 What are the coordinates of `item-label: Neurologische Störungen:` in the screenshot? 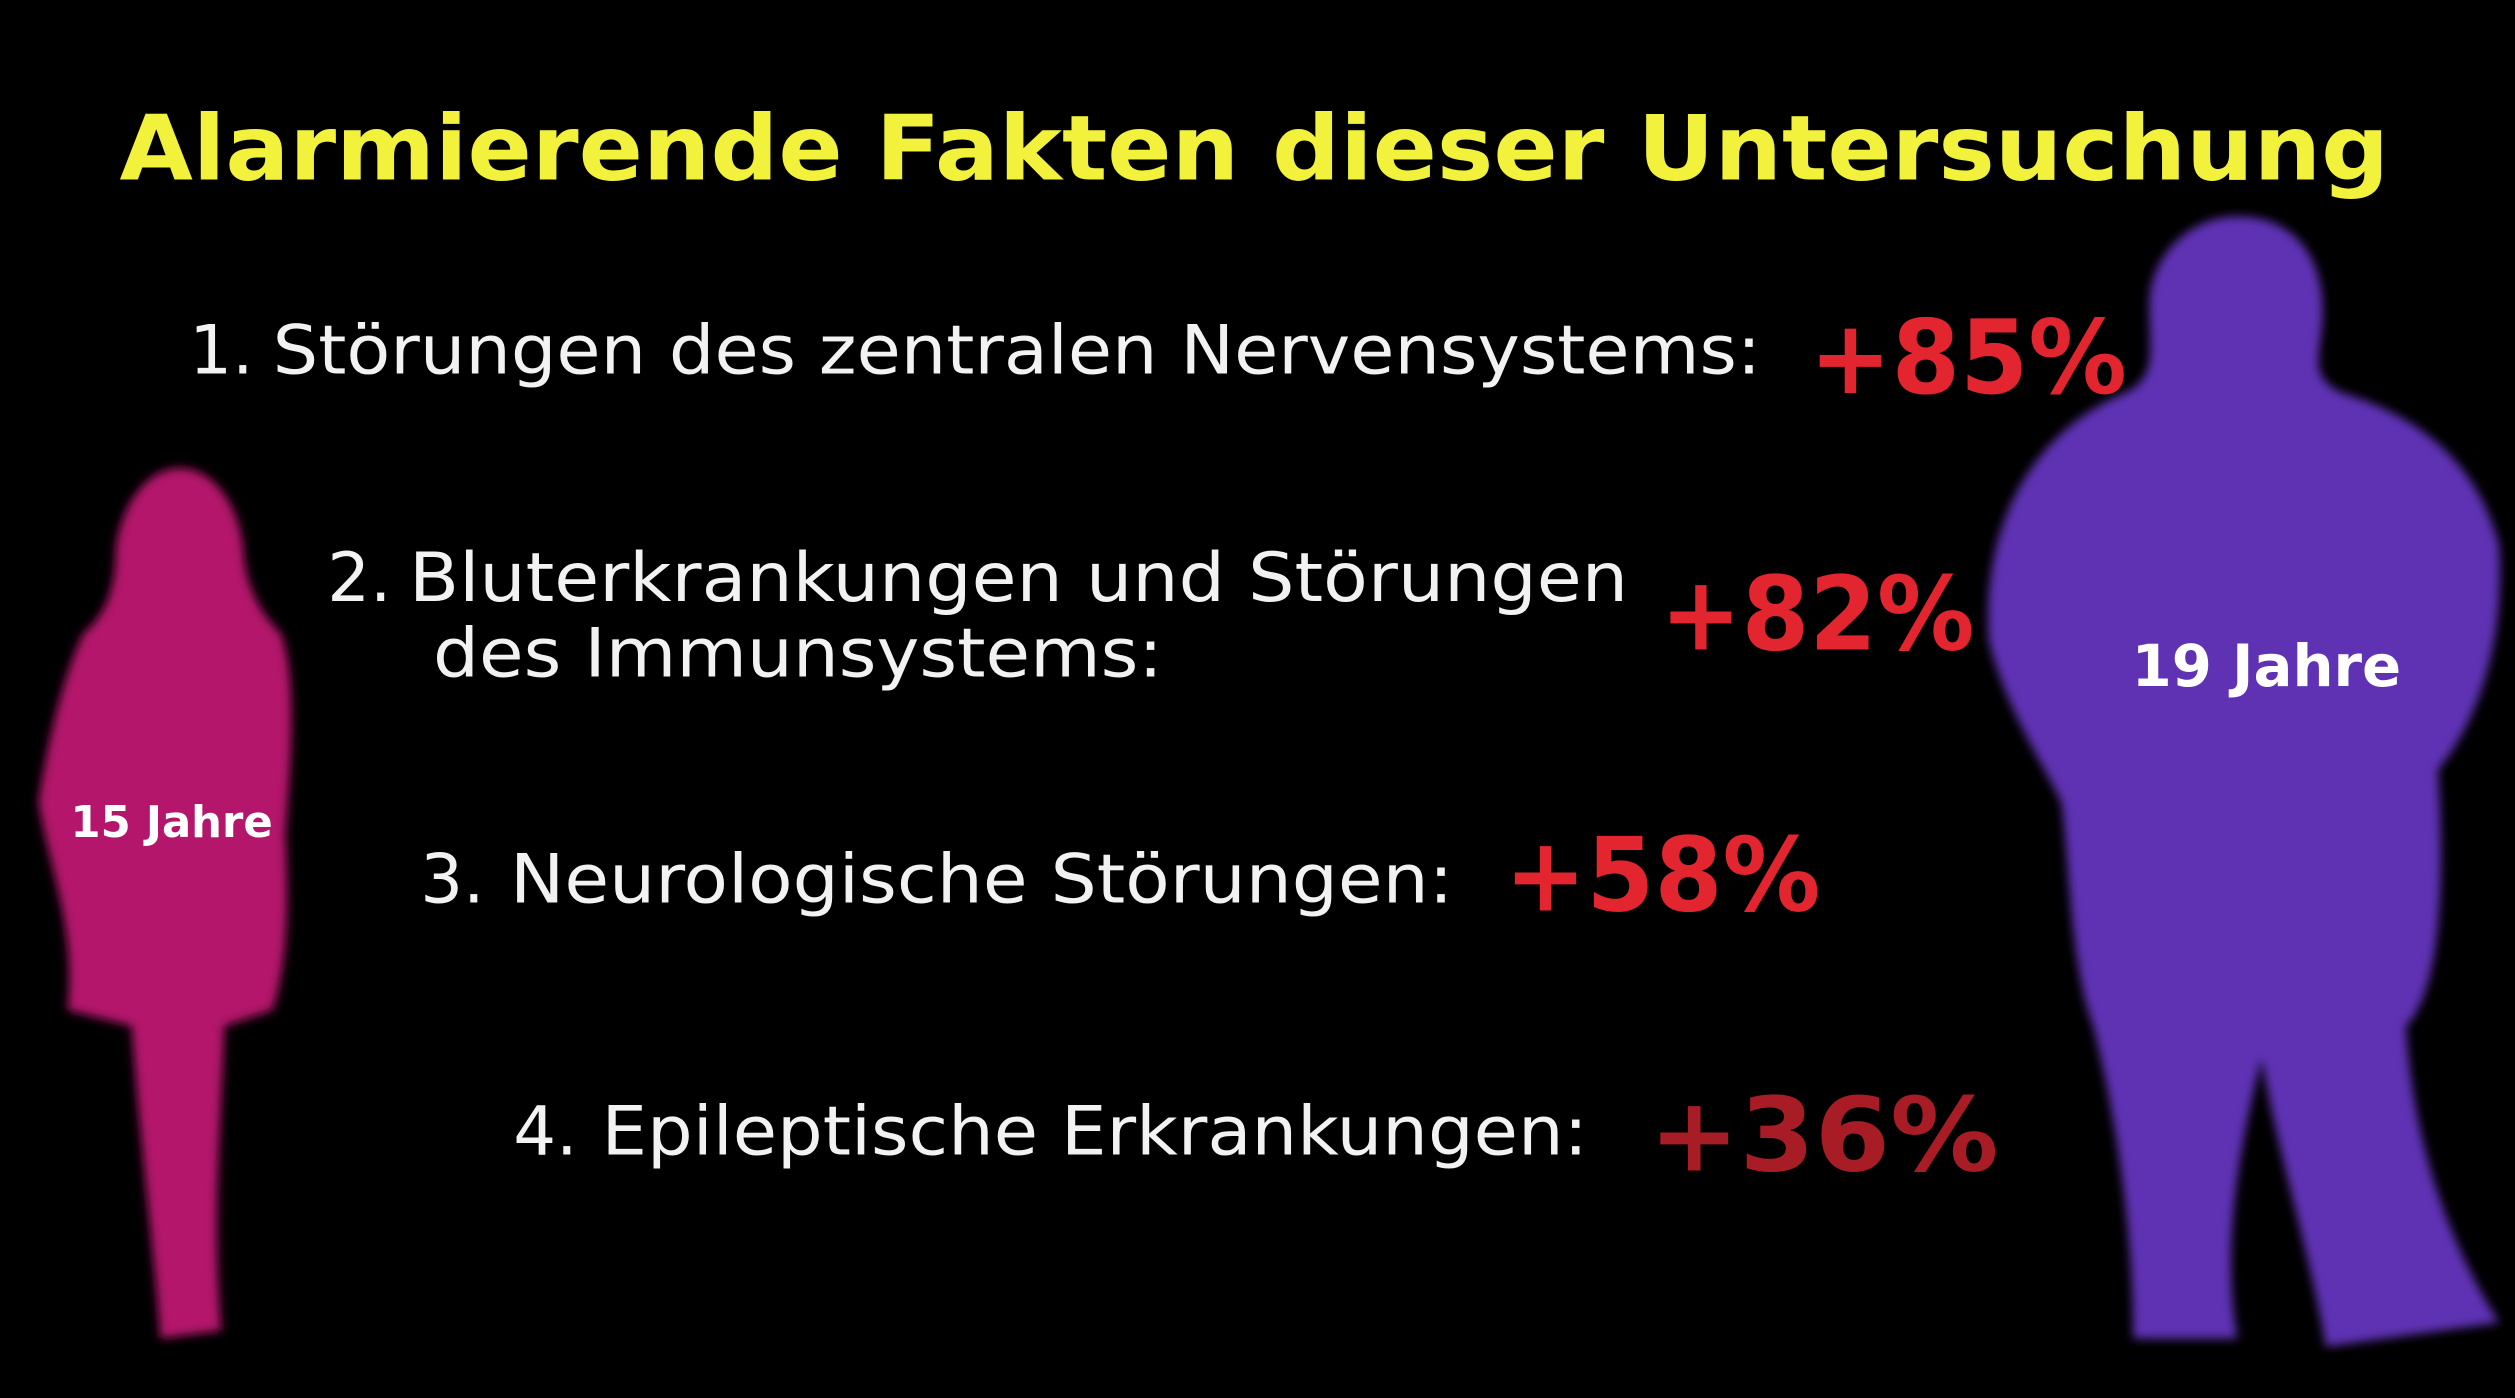 It's located at (981, 879).